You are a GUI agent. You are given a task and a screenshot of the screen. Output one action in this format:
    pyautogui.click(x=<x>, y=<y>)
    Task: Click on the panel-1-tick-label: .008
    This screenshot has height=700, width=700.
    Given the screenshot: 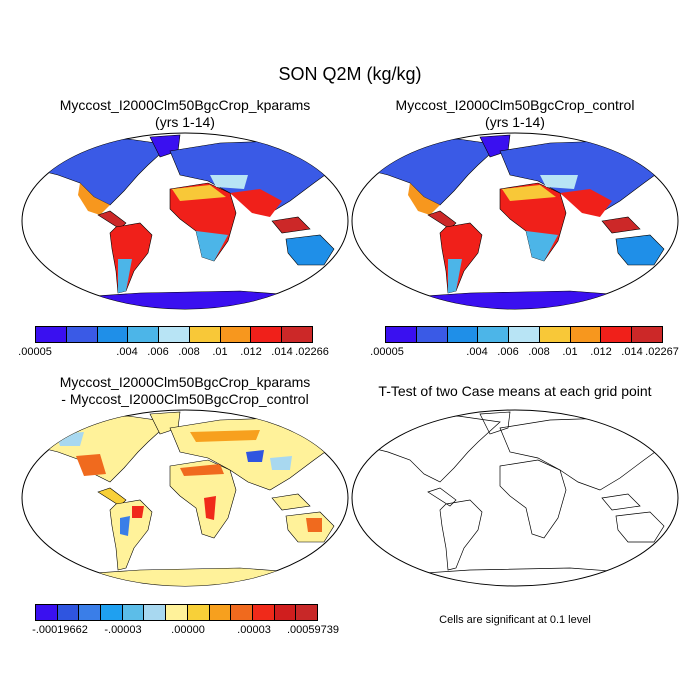 What is the action you would take?
    pyautogui.click(x=189, y=352)
    